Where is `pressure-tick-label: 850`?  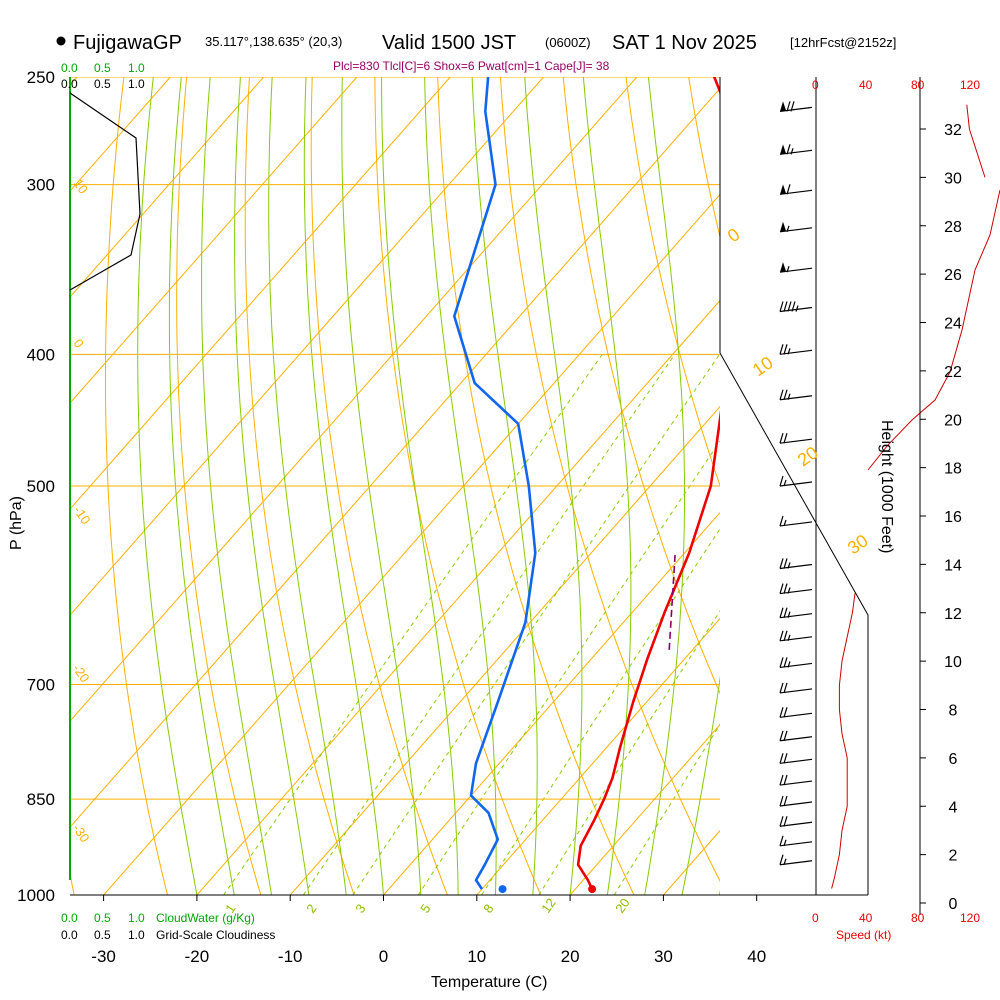 pressure-tick-label: 850 is located at coordinates (41, 799).